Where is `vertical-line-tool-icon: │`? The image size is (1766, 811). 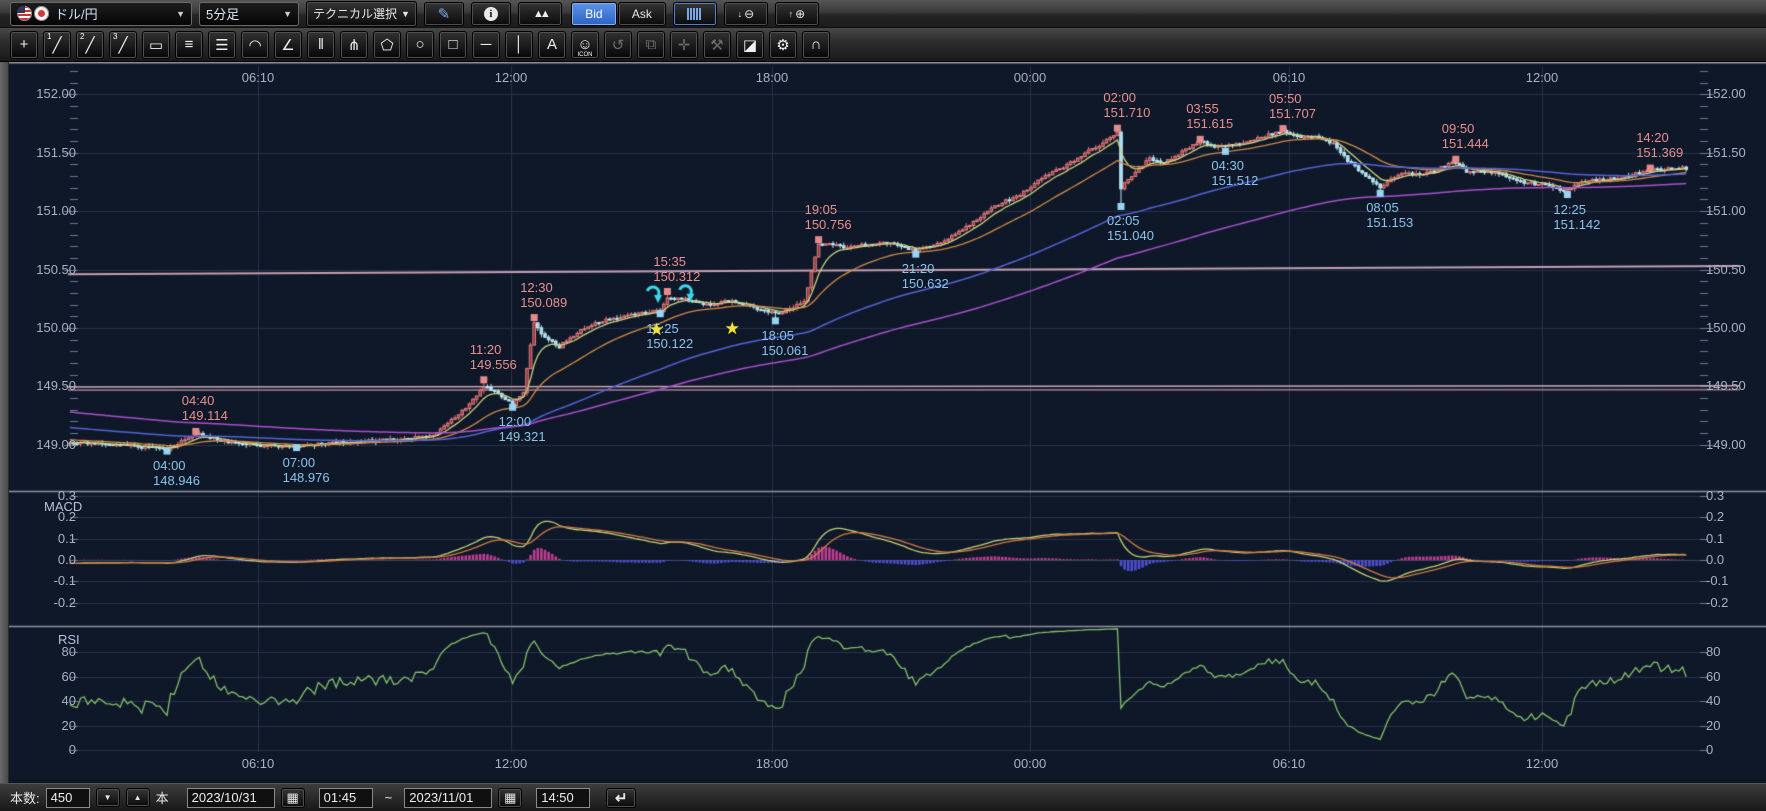
vertical-line-tool-icon: │ is located at coordinates (519, 44).